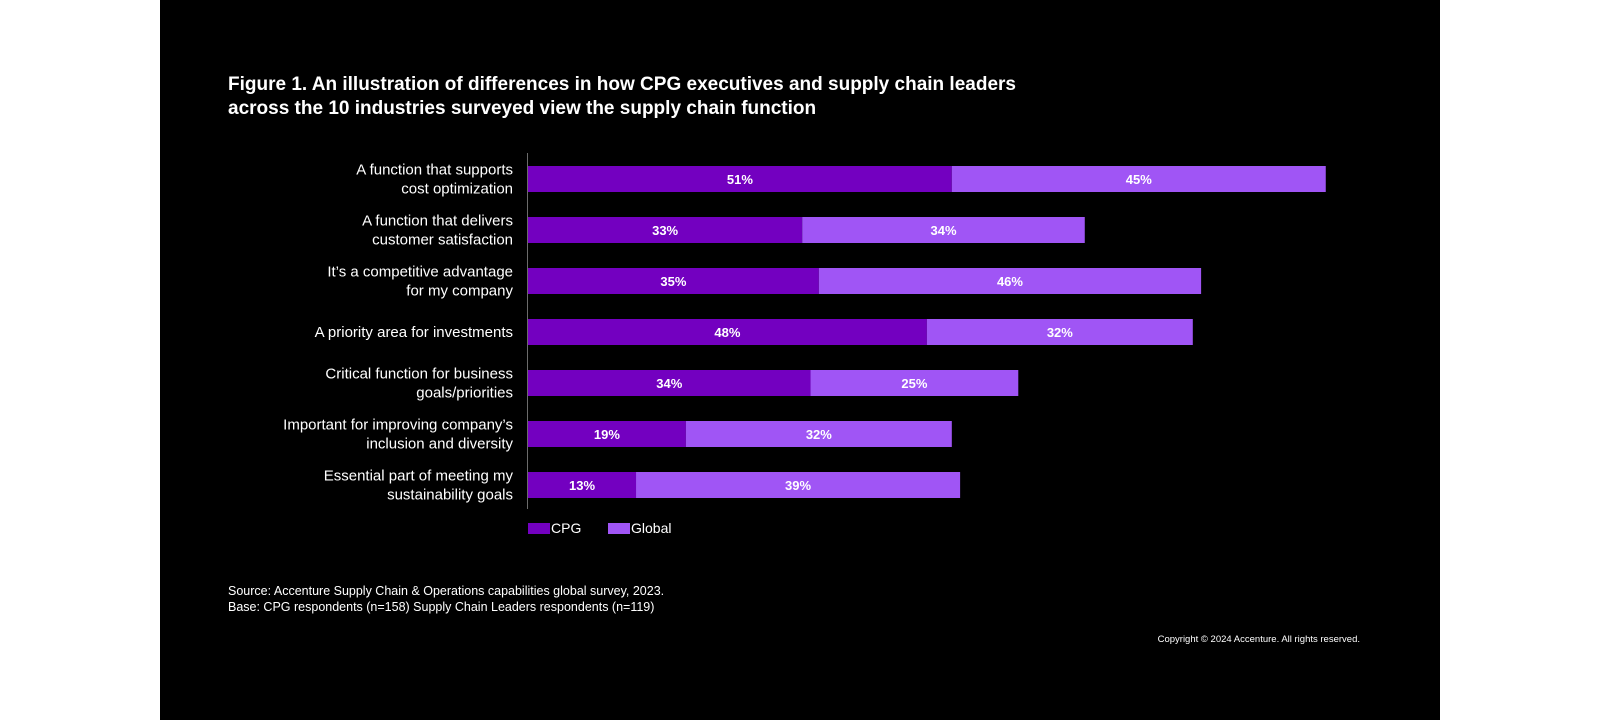 This screenshot has height=720, width=1600. I want to click on category-label-line: Important for improving company’s, so click(398, 425).